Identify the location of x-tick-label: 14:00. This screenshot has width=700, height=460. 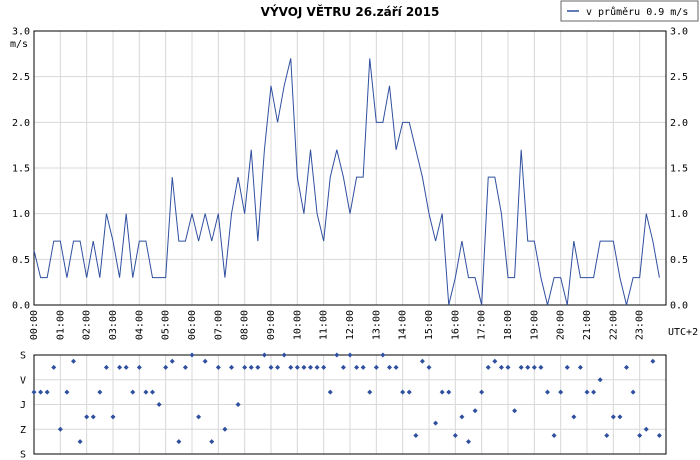
(403, 325).